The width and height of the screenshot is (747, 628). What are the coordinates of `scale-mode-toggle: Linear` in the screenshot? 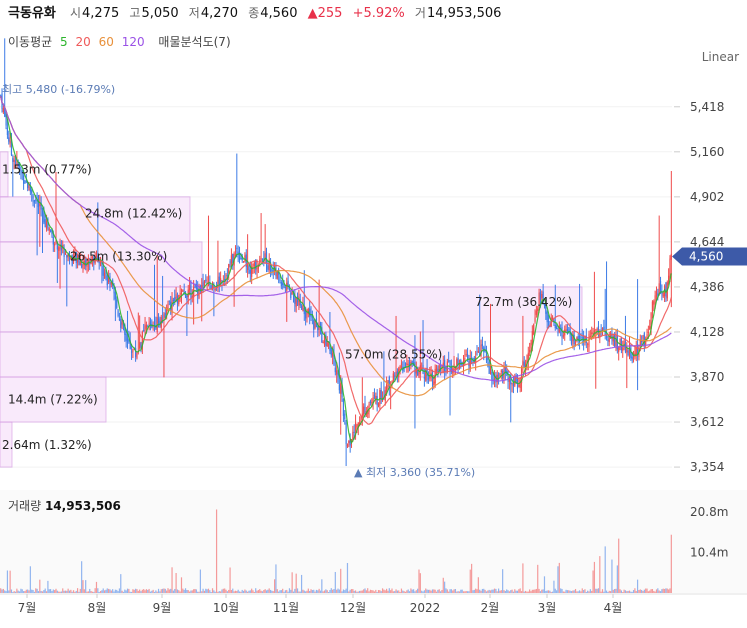 It's located at (720, 57).